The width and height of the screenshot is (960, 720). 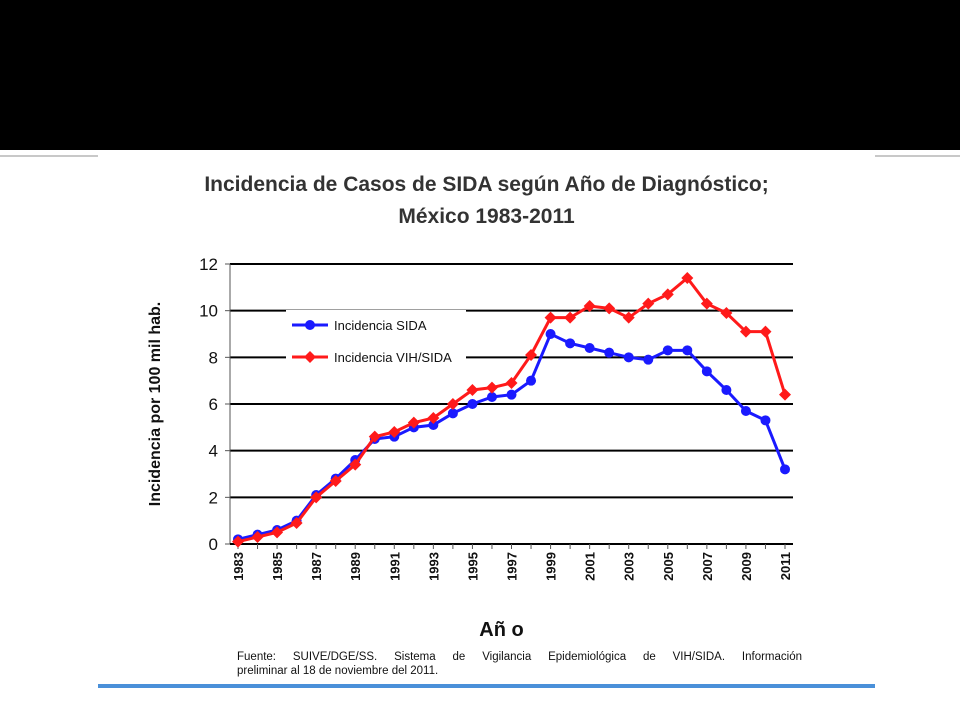 I want to click on chart-title-line2: México 1983-2011, so click(x=486, y=216).